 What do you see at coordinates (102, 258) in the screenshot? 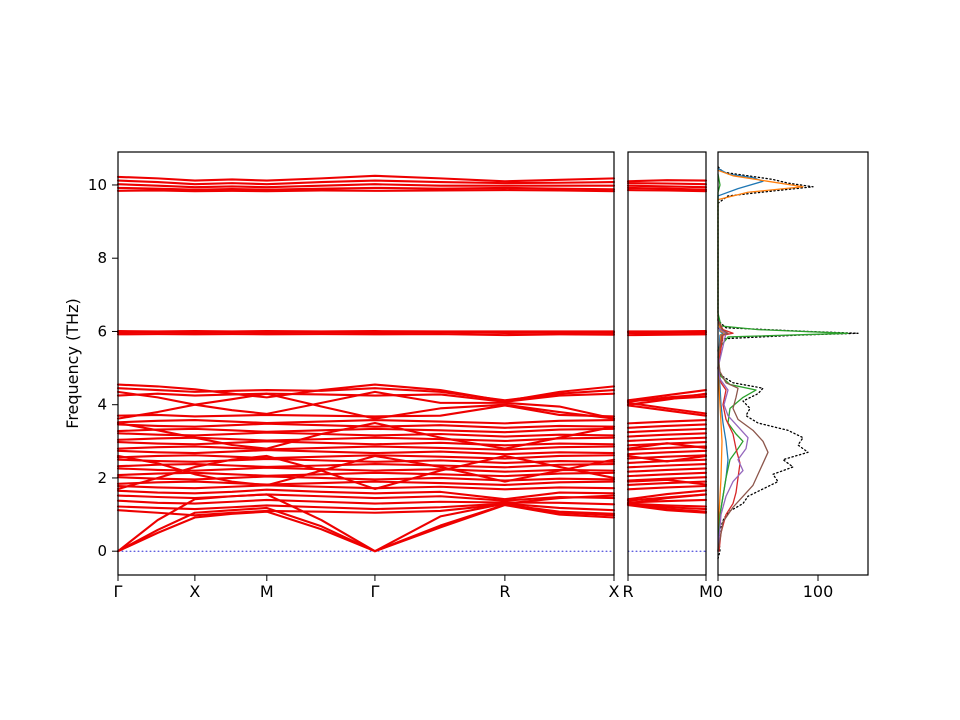
I see `y-tick-label: 8` at bounding box center [102, 258].